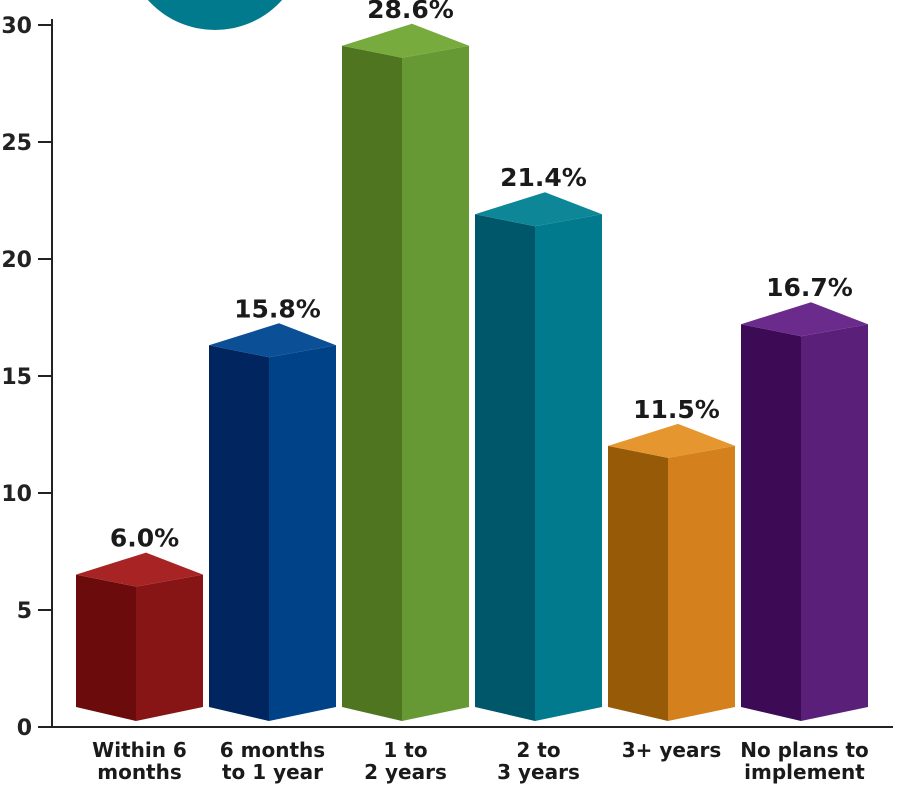 The height and width of the screenshot is (798, 897). Describe the element at coordinates (672, 750) in the screenshot. I see `x-tick-label: 3+ years` at that location.